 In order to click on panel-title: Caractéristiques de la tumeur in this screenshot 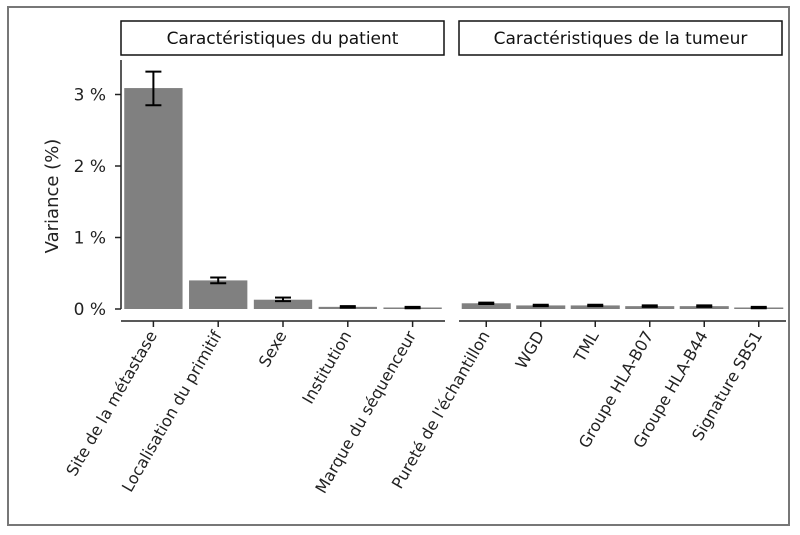, I will do `click(621, 39)`.